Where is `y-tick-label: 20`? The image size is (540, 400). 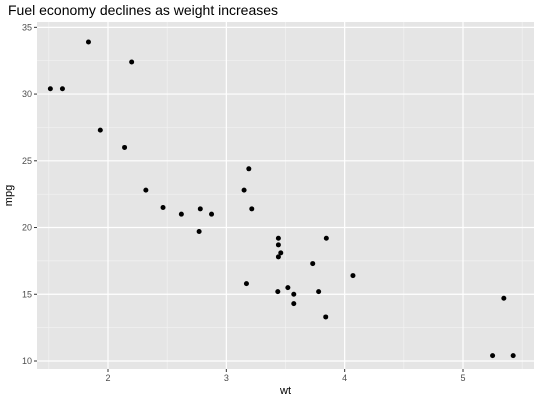 y-tick-label: 20 is located at coordinates (27, 228).